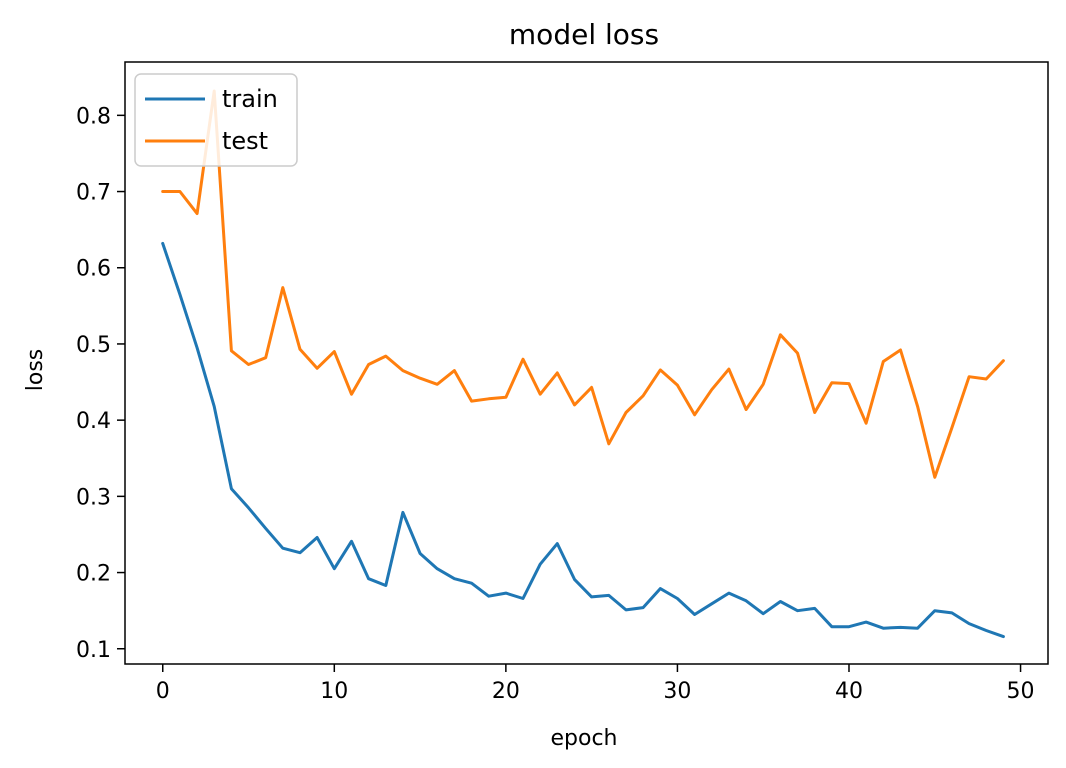 The height and width of the screenshot is (768, 1066). What do you see at coordinates (93, 650) in the screenshot?
I see `y-tick-label: 0.1` at bounding box center [93, 650].